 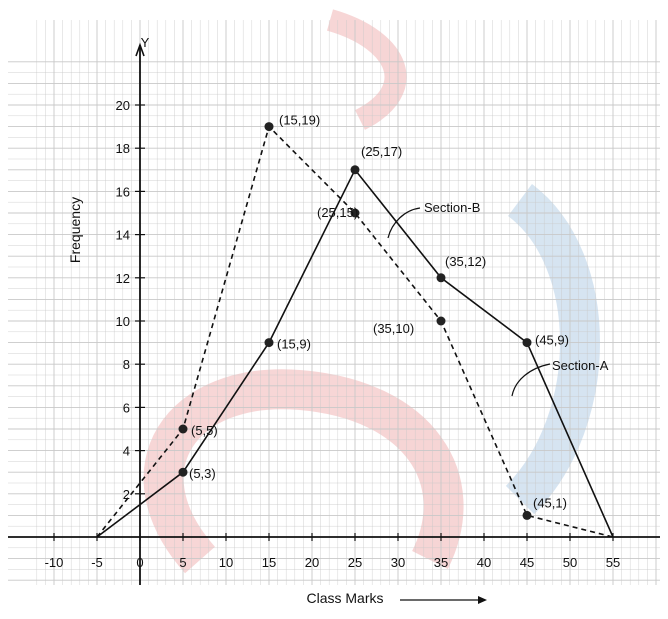 What do you see at coordinates (126, 407) in the screenshot?
I see `y-tick-label: 6` at bounding box center [126, 407].